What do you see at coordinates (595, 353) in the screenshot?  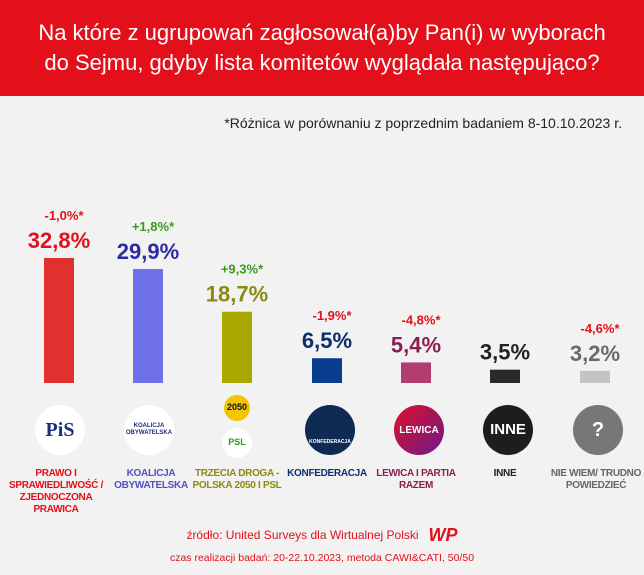 I see `value-label: 3,2%` at bounding box center [595, 353].